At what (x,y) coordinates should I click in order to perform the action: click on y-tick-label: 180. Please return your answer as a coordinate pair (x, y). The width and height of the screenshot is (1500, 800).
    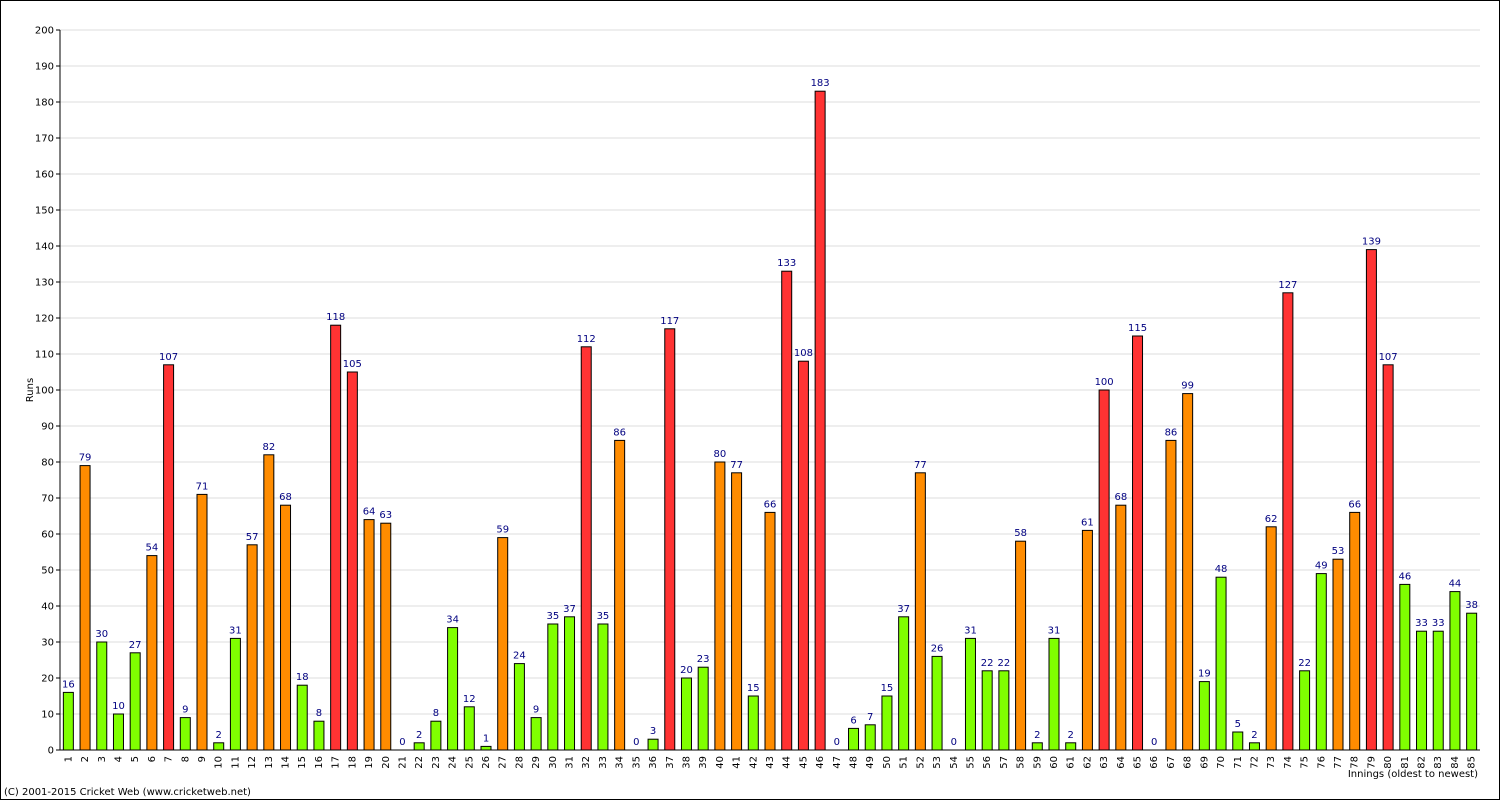
    Looking at the image, I should click on (44, 103).